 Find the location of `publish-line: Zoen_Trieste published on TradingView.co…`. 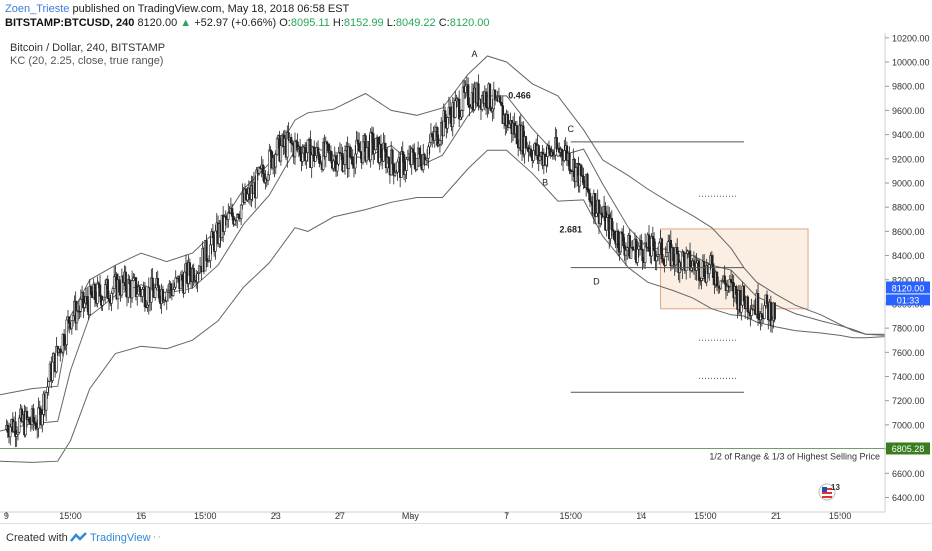

publish-line: Zoen_Trieste published on TradingView.co… is located at coordinates (177, 9).